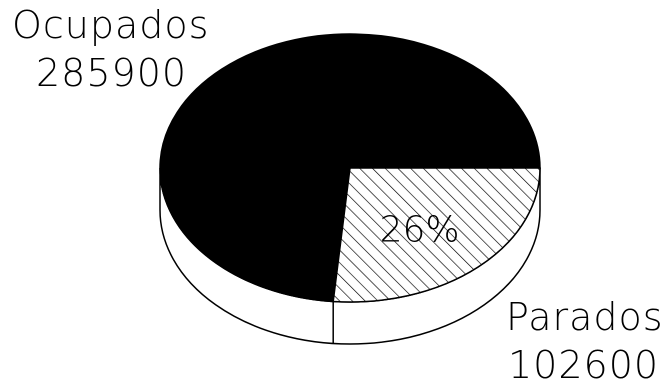 The image size is (670, 387). What do you see at coordinates (111, 25) in the screenshot?
I see `slice-label-ocupados: Ocupados` at bounding box center [111, 25].